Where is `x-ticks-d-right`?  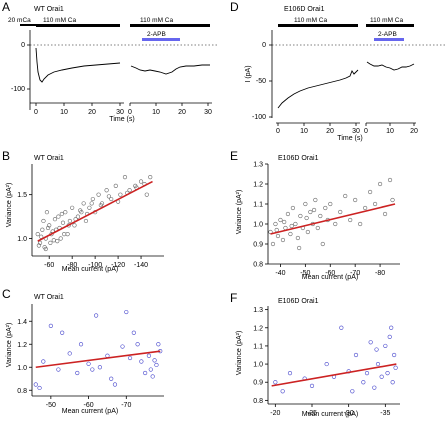 x-ticks-d-right is located at coordinates (390, 124).